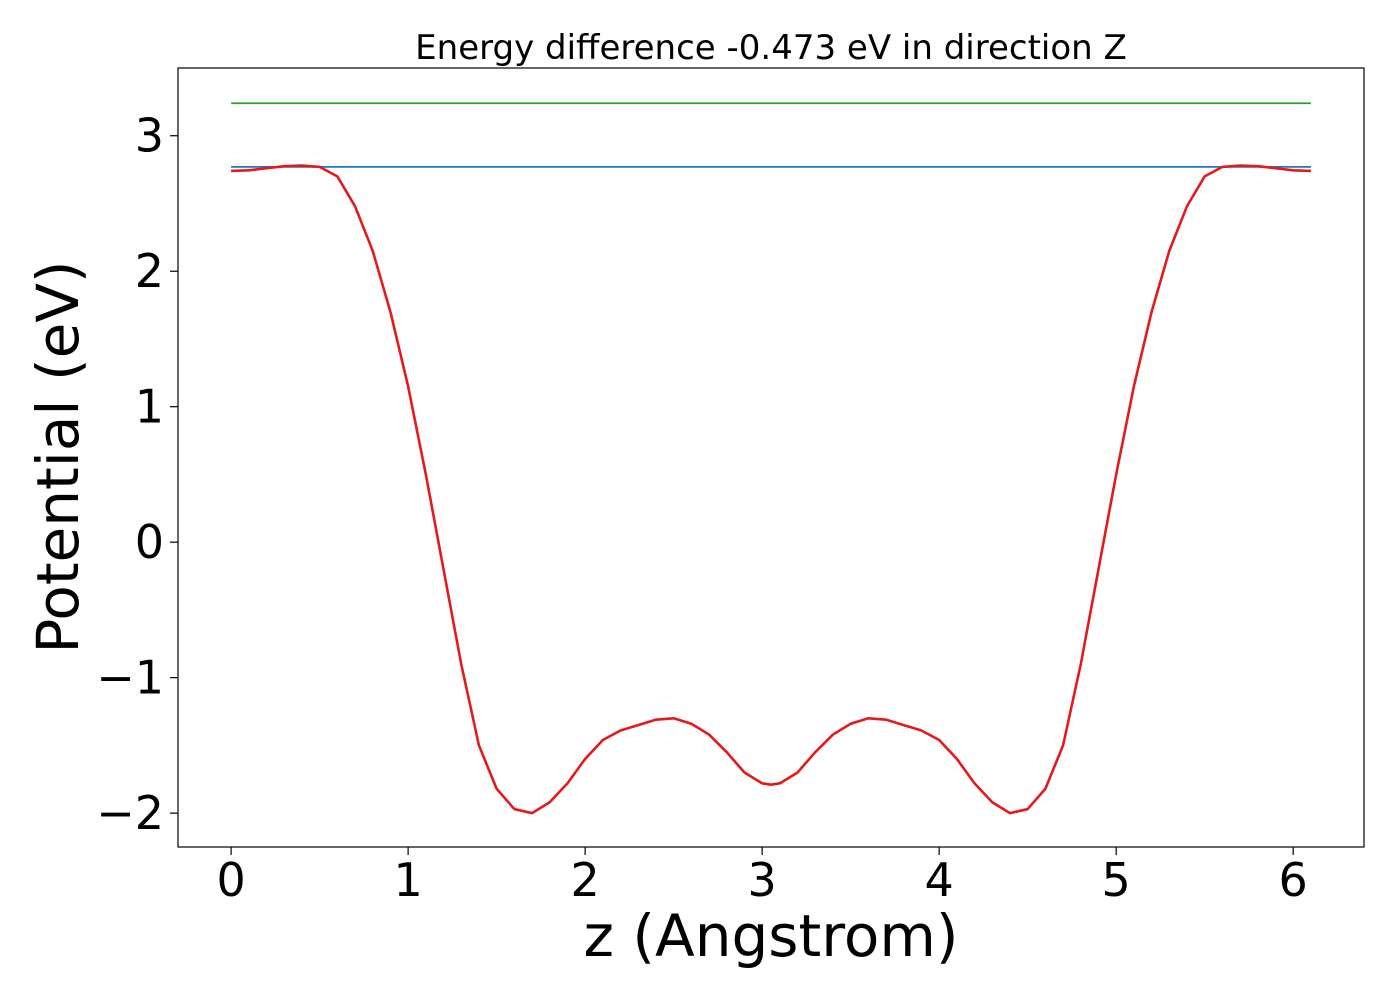 The height and width of the screenshot is (1000, 1400). Describe the element at coordinates (137, 474) in the screenshot. I see `y-axis: −2 −1 0 1 2 3` at that location.